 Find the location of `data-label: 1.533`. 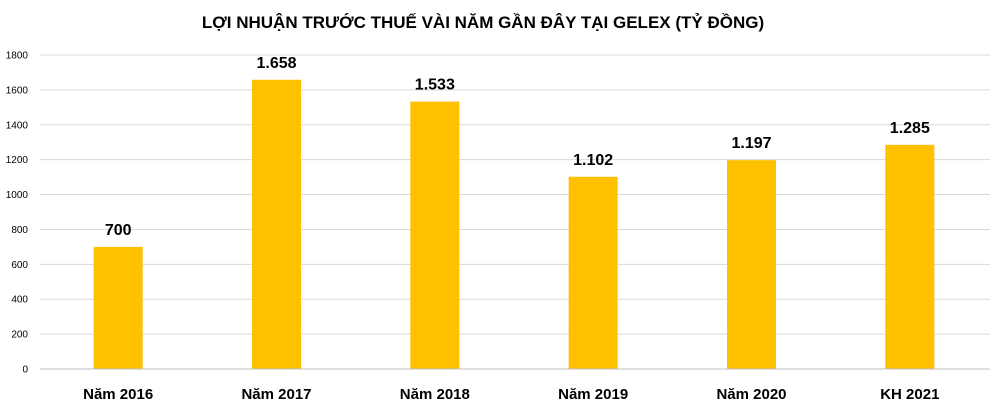

data-label: 1.533 is located at coordinates (435, 85).